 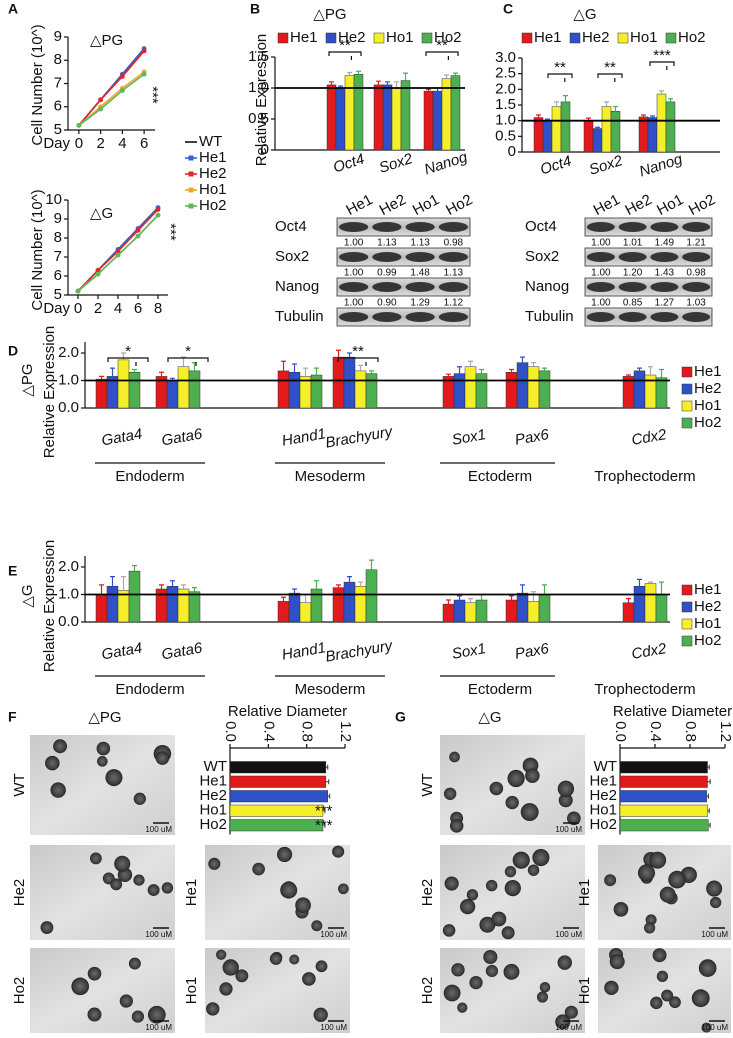 I want to click on series-marker, so click(x=158, y=209).